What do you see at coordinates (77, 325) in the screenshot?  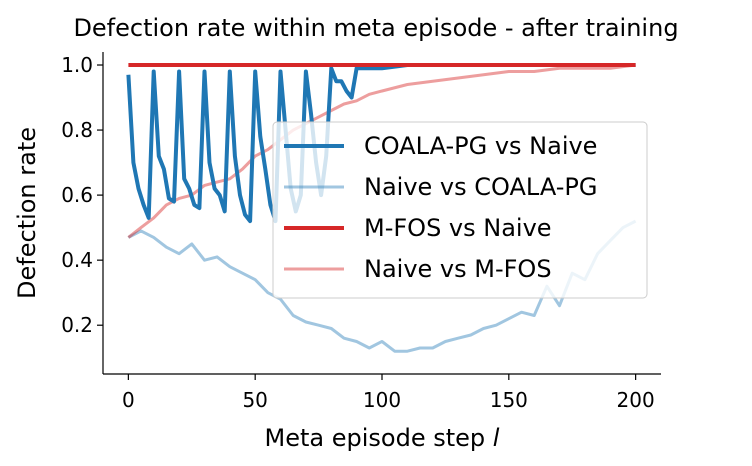 I see `y-tick-label: 0.2` at bounding box center [77, 325].